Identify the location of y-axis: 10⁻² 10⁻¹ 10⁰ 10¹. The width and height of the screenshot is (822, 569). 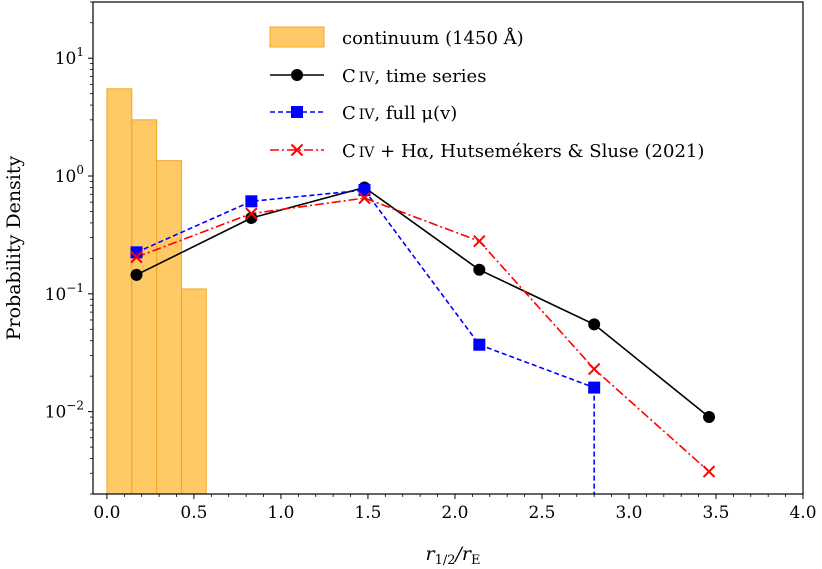
(69, 248).